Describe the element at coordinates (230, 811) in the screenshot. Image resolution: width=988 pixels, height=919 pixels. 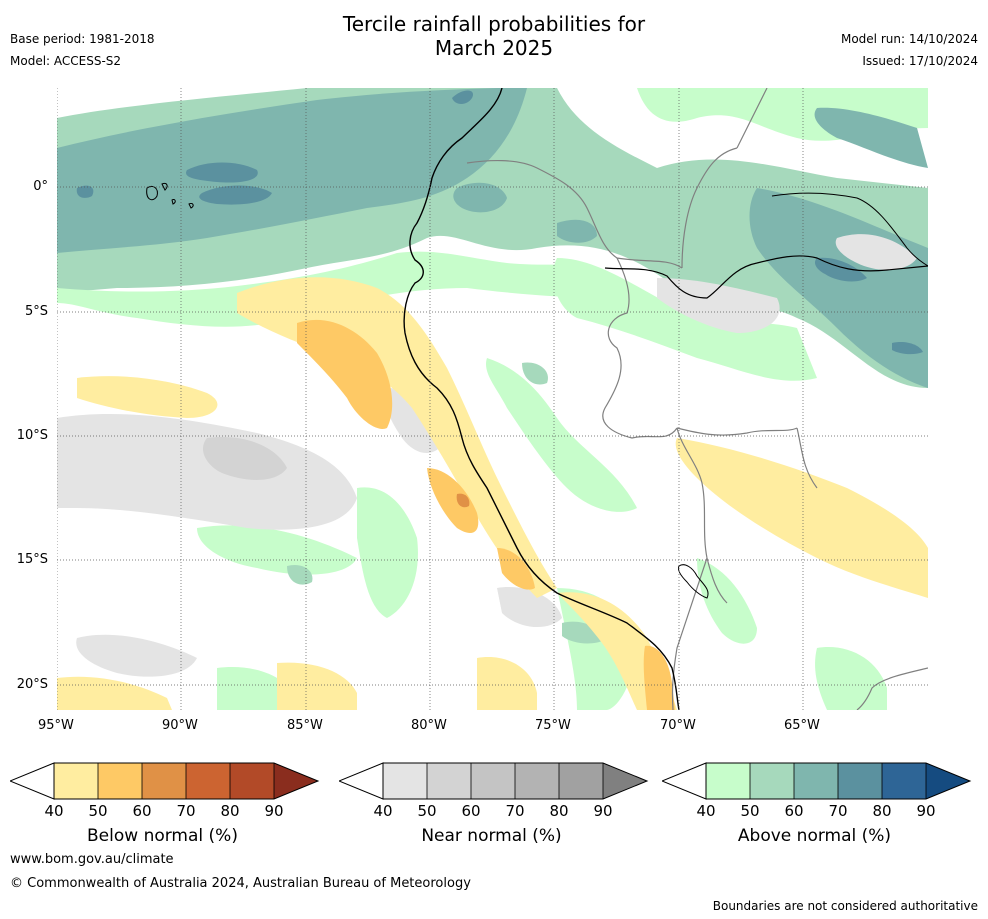
I see `colorbar-below-tick-80: 80` at that location.